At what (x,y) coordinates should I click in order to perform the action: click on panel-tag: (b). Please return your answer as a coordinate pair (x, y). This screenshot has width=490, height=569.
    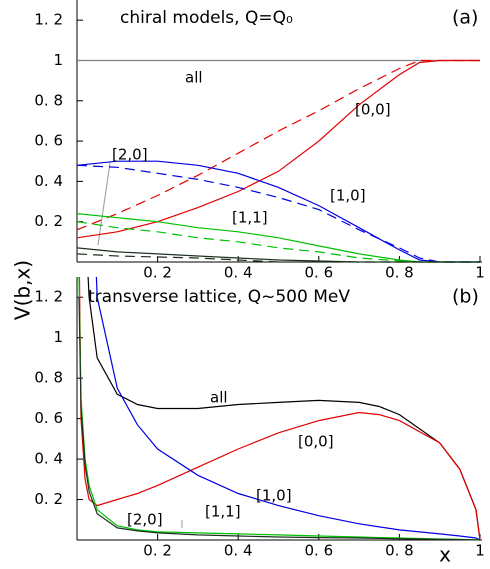
    Looking at the image, I should click on (465, 297).